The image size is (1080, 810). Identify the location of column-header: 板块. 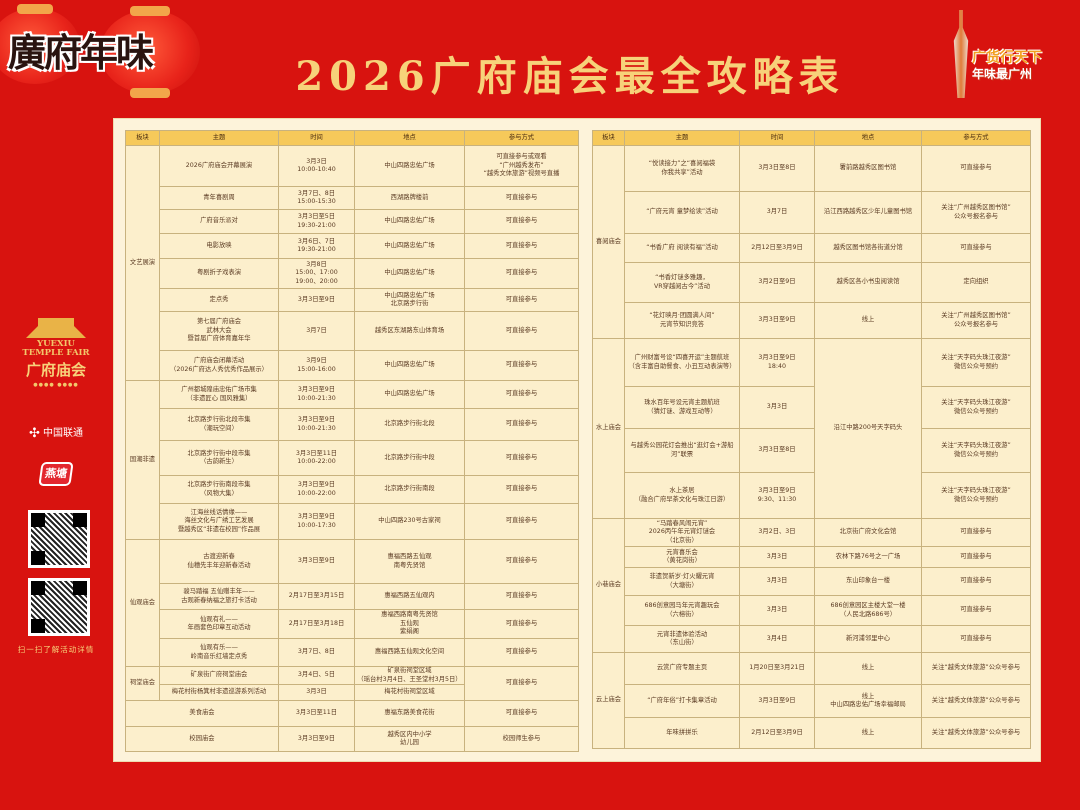
(608, 138).